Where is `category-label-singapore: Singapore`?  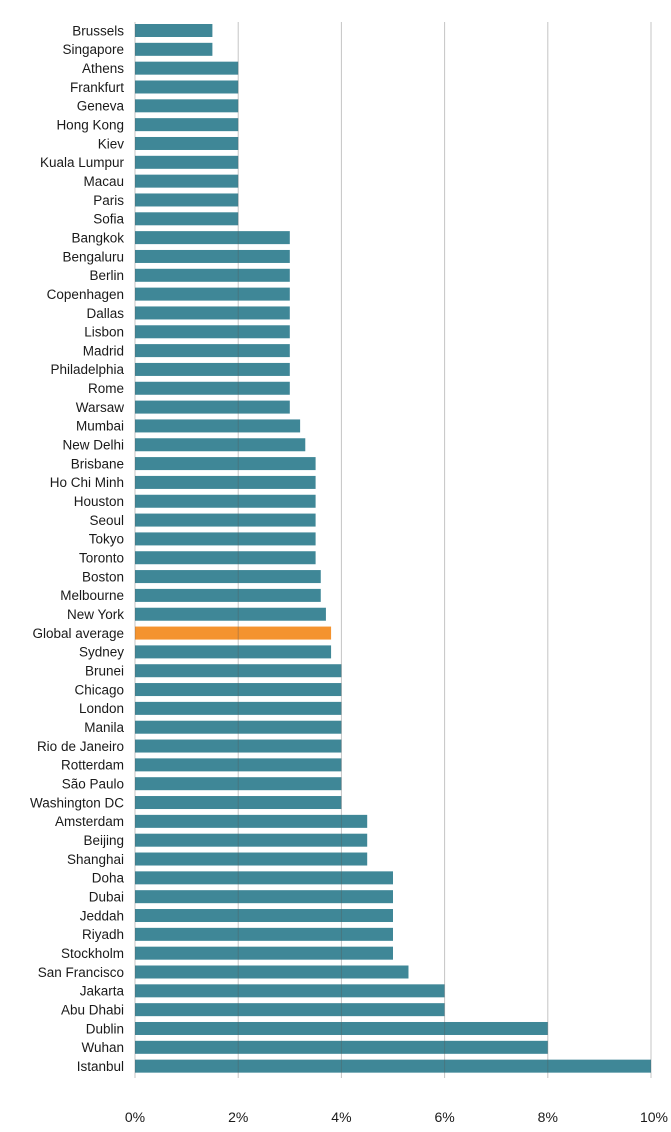
category-label-singapore: Singapore is located at coordinates (93, 49).